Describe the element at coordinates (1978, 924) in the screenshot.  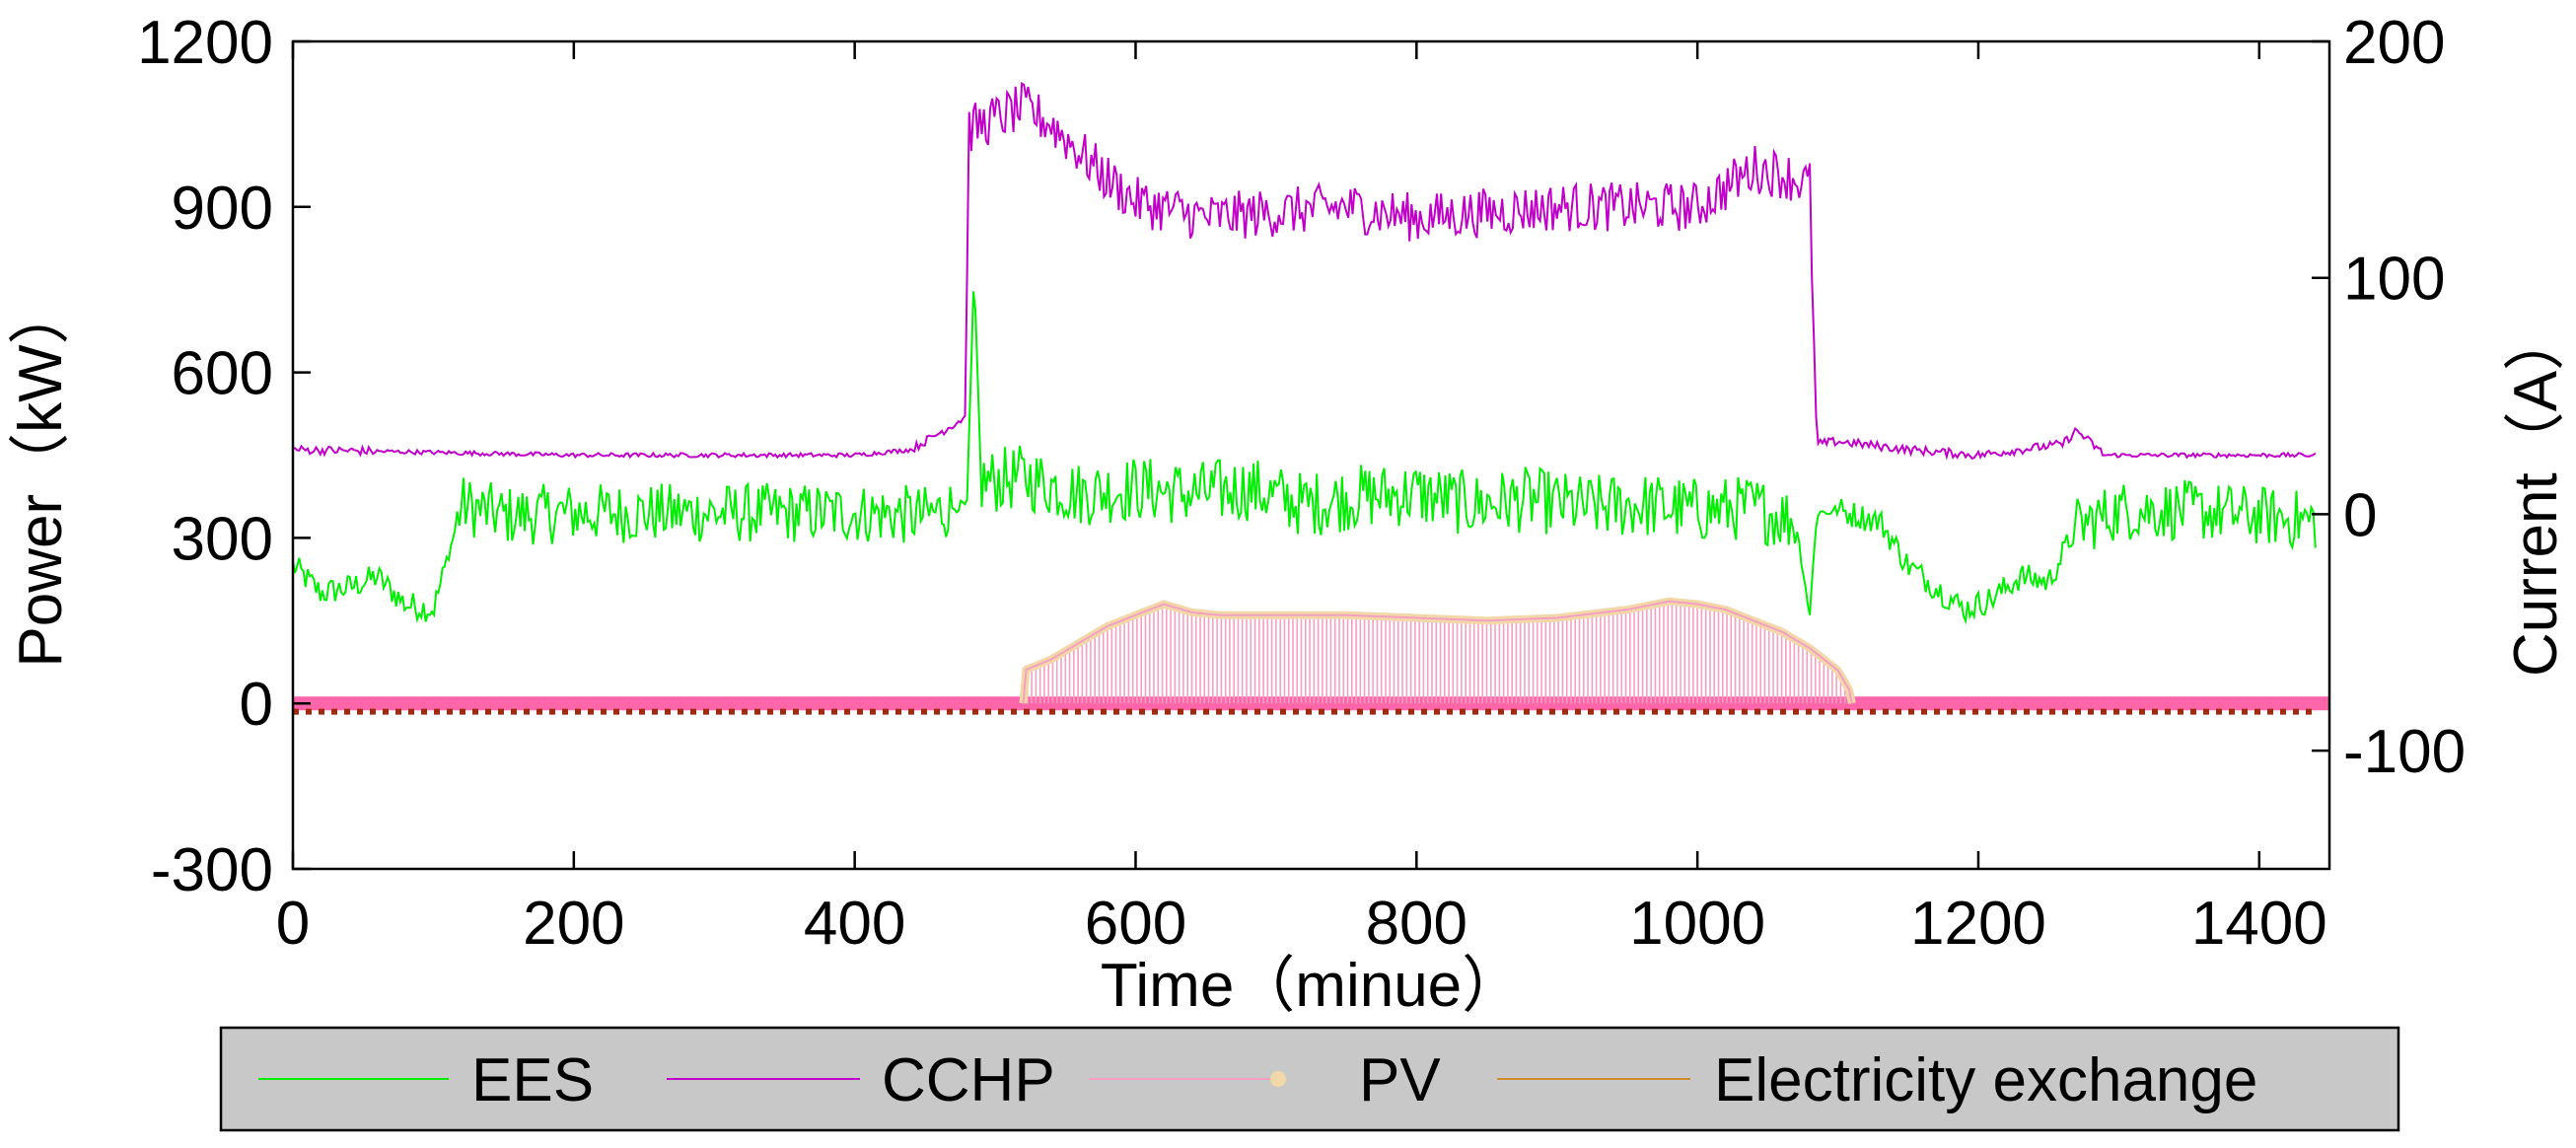
I see `x-tick-label: 1200` at that location.